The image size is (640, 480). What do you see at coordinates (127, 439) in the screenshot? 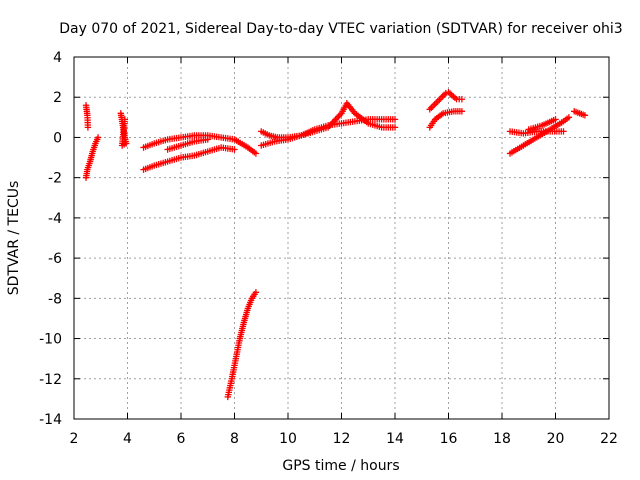
I see `x-tick-label: 4` at bounding box center [127, 439].